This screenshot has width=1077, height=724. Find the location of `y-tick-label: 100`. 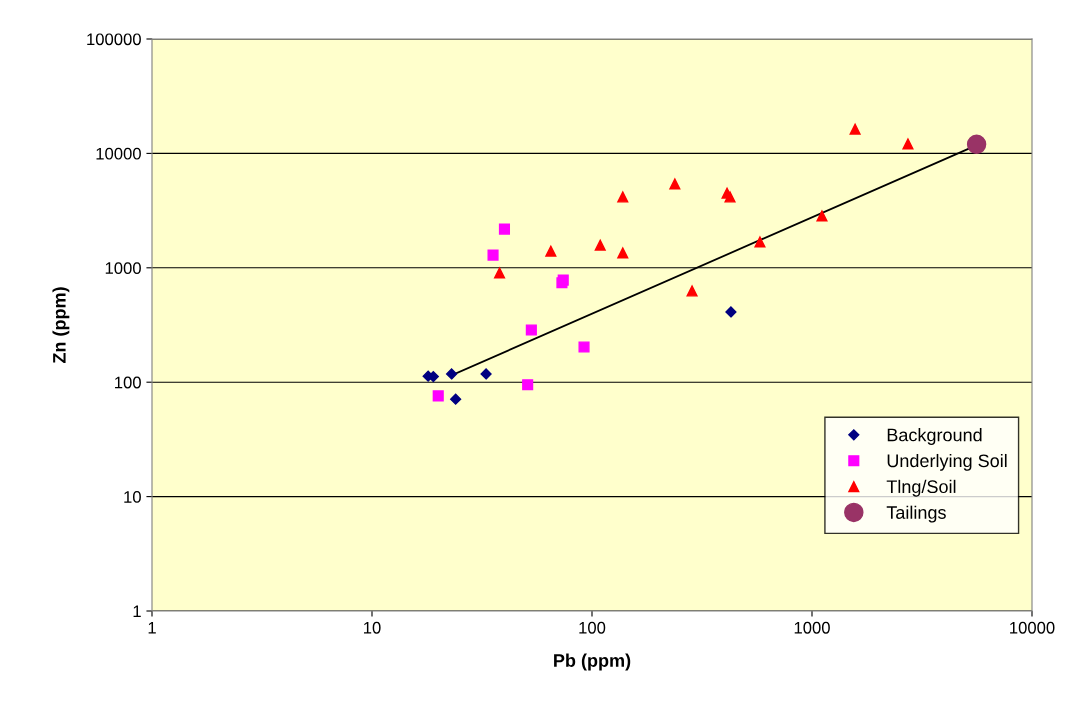

y-tick-label: 100 is located at coordinates (128, 382).